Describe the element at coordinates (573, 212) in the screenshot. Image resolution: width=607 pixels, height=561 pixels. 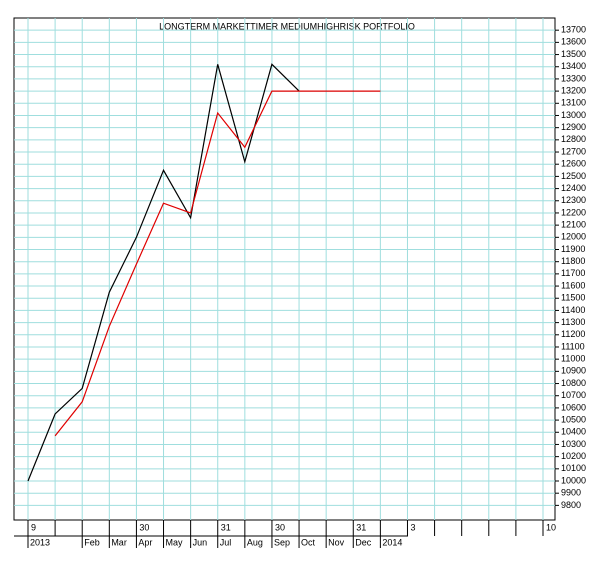
I see `y-tick-label: 12200` at that location.